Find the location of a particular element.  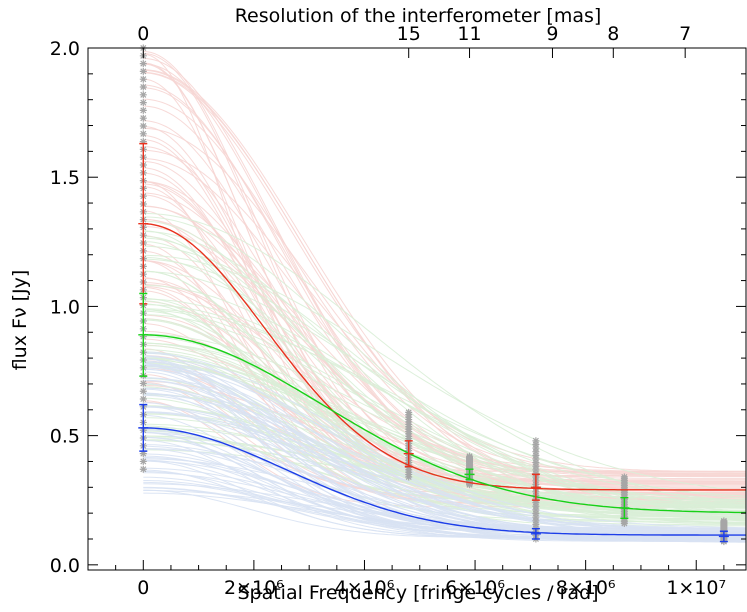

x-tick-label: 6×10⁶ is located at coordinates (475, 588).